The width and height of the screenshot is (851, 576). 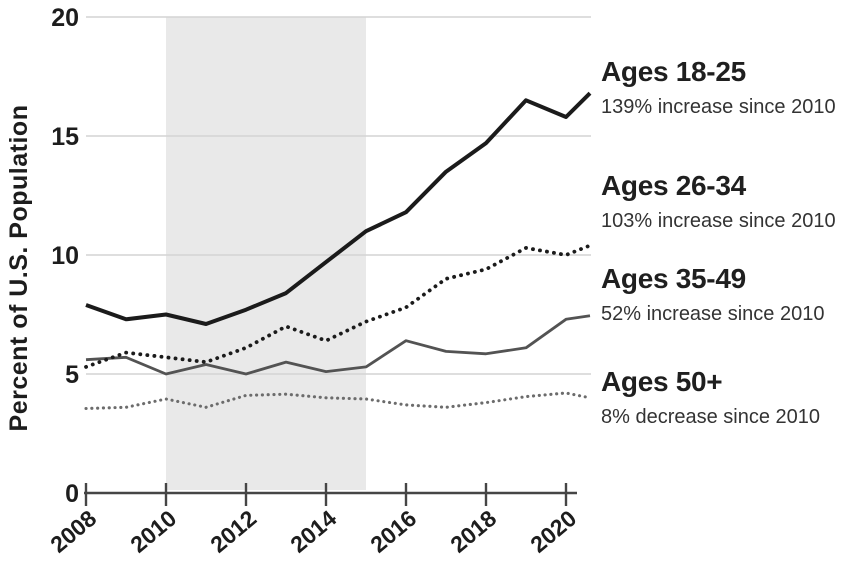 I want to click on legend-item-ages-35-49: Ages 35-49 52% increase since 2010, so click(x=712, y=294).